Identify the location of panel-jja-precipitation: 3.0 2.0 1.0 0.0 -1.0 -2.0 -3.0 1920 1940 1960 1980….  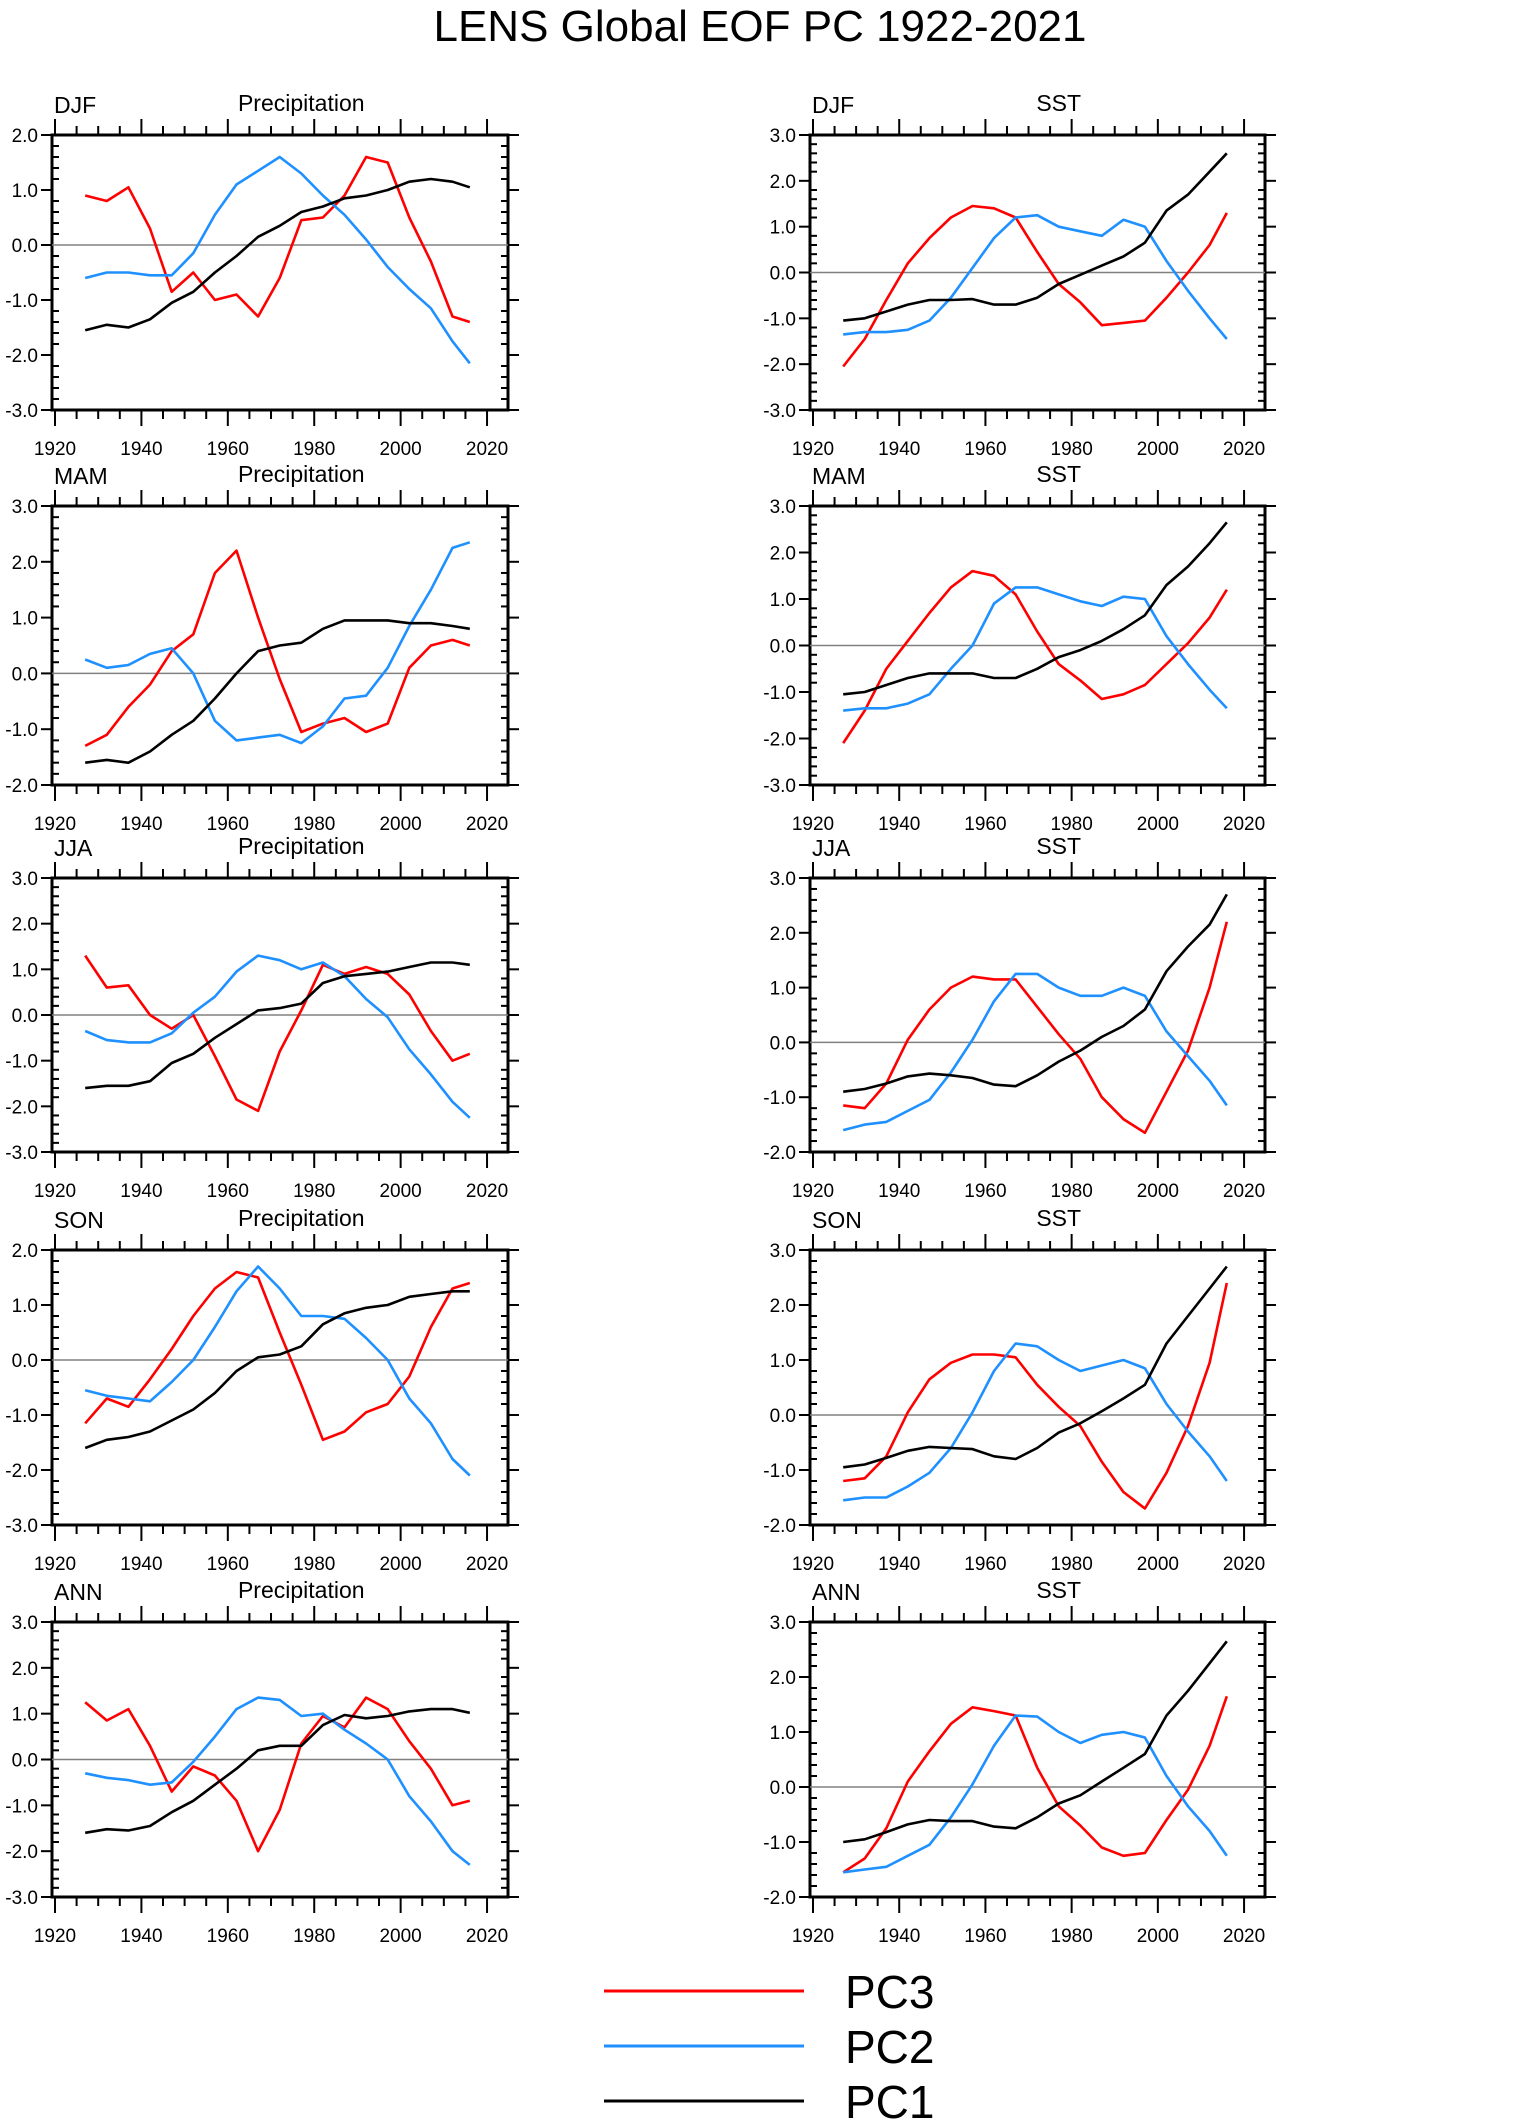
(262, 1017).